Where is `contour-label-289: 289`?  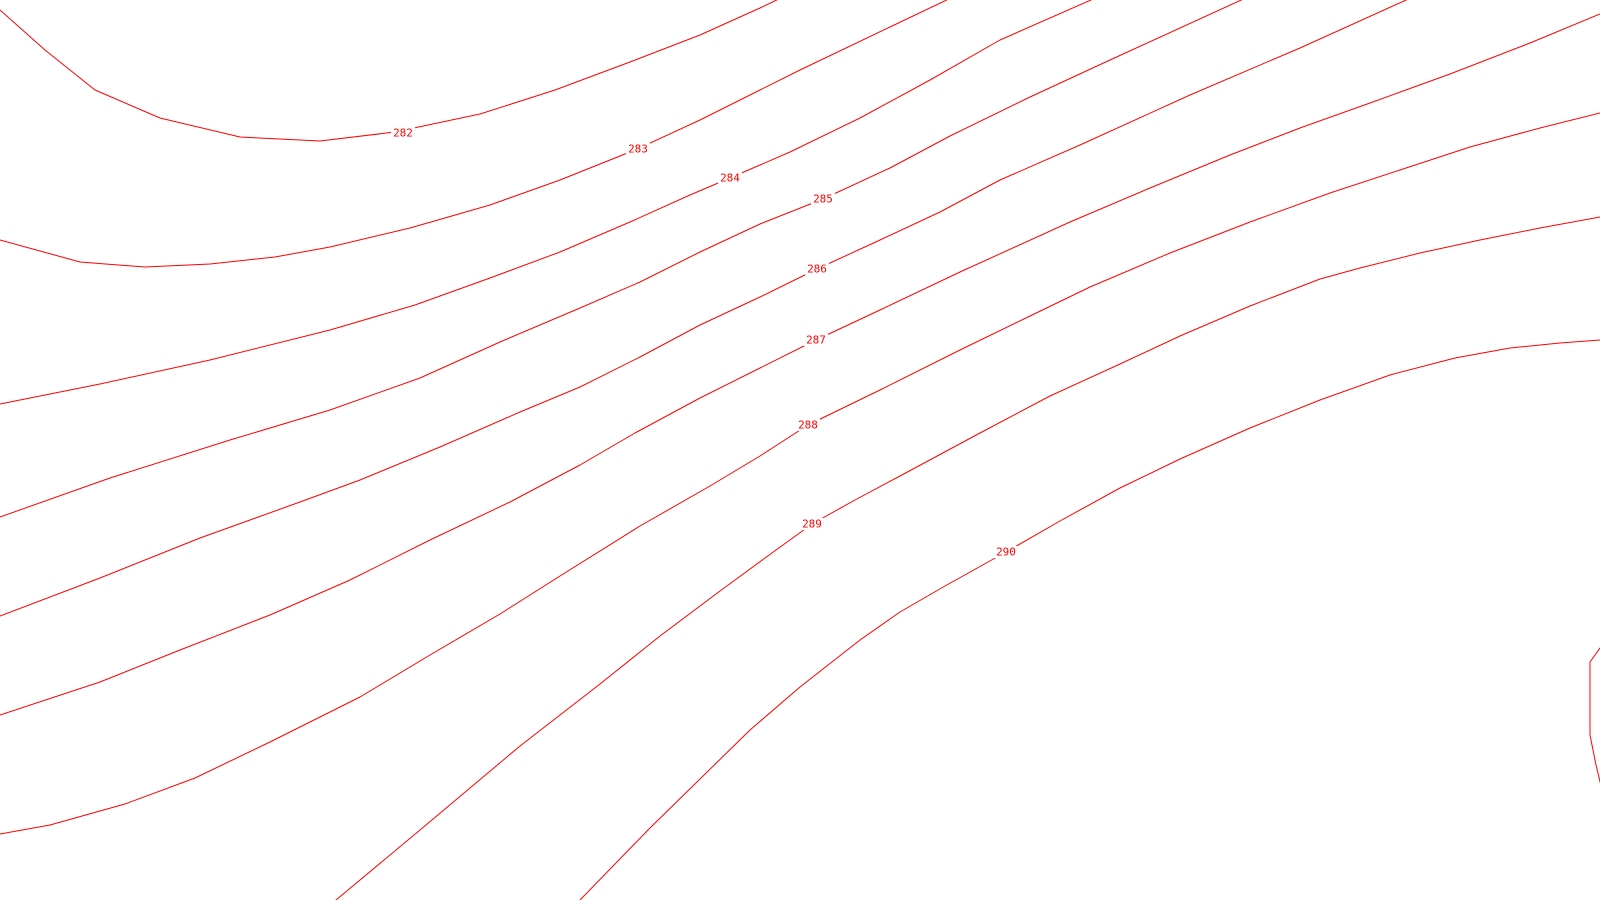 contour-label-289: 289 is located at coordinates (812, 524).